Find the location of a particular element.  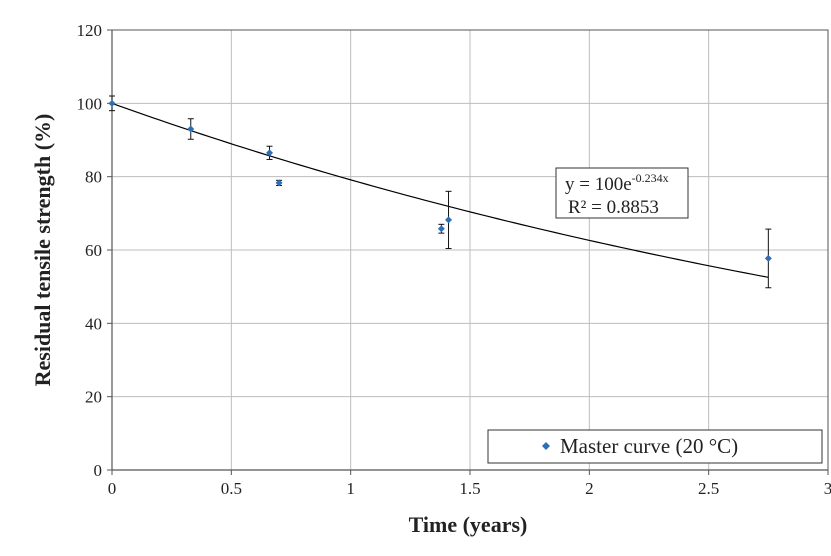

x-tick-label-1: 0.5 is located at coordinates (231, 488).